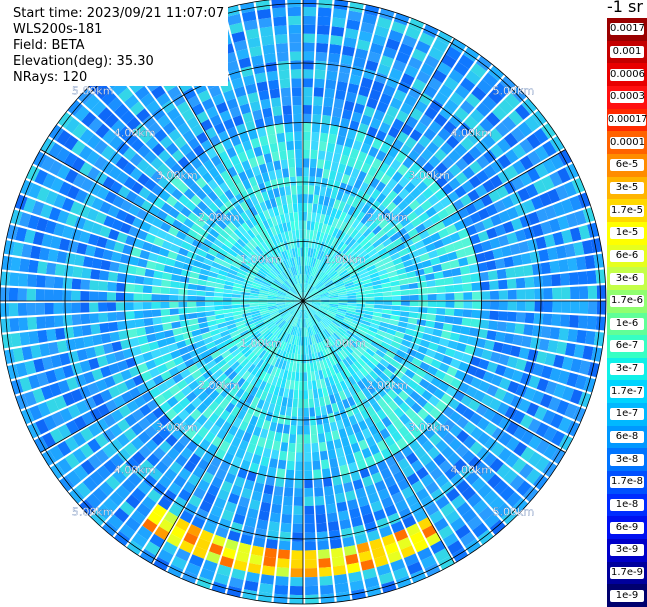 This screenshot has height=607, width=647. Describe the element at coordinates (387, 217) in the screenshot. I see `range-ring-label: 2.00km` at that location.